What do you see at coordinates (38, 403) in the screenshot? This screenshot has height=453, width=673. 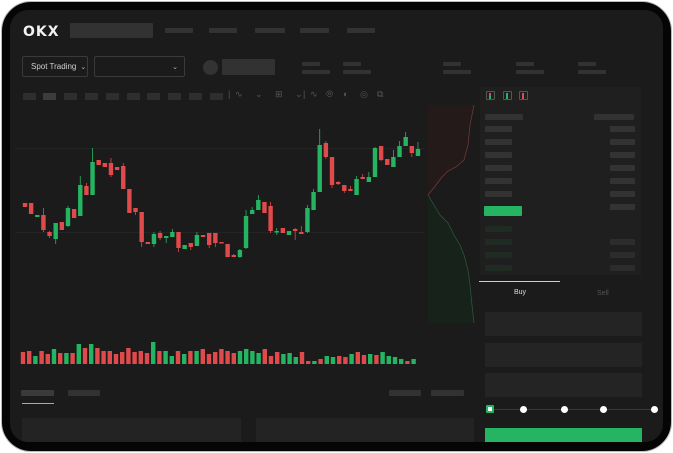 I see `tab-underline` at bounding box center [38, 403].